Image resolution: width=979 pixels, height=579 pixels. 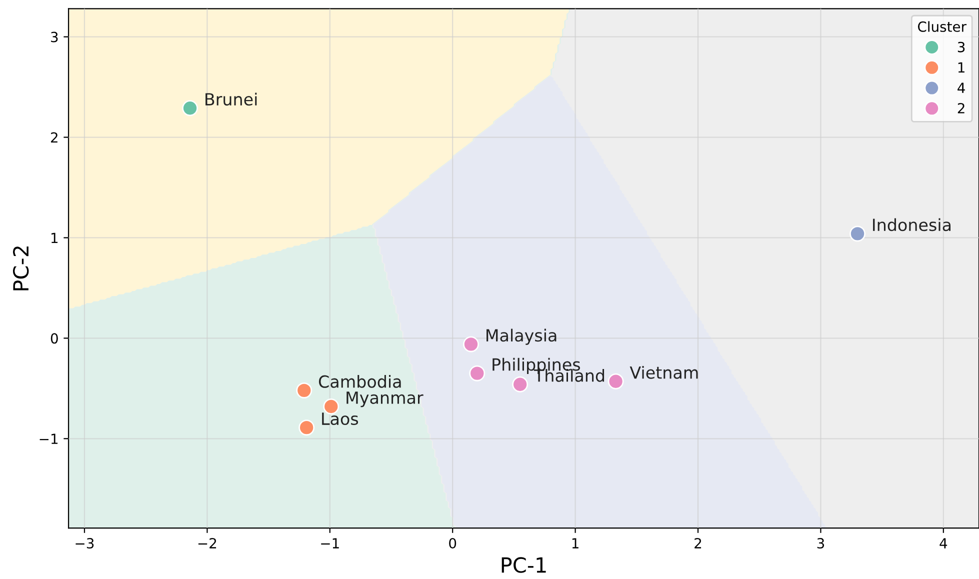 I want to click on y-tick-label: 1, so click(x=54, y=238).